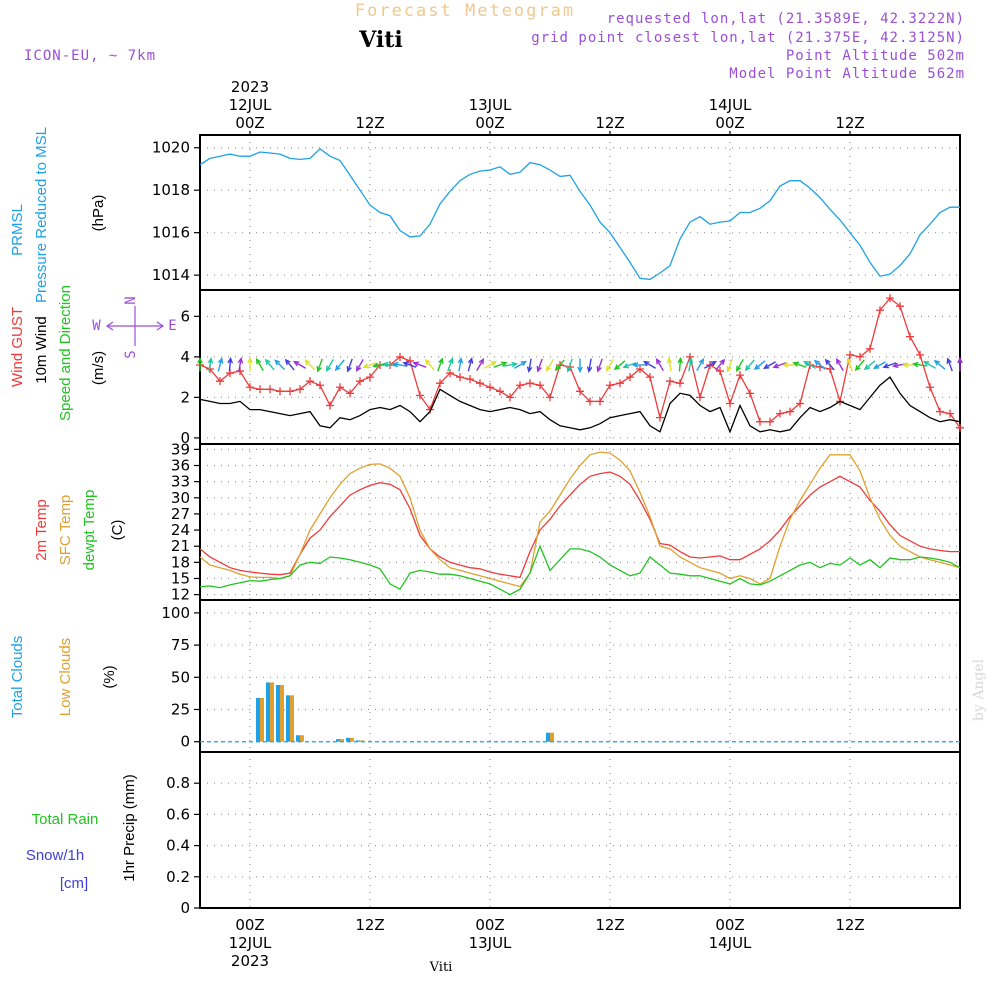  I want to click on footer-location: Viti, so click(441, 967).